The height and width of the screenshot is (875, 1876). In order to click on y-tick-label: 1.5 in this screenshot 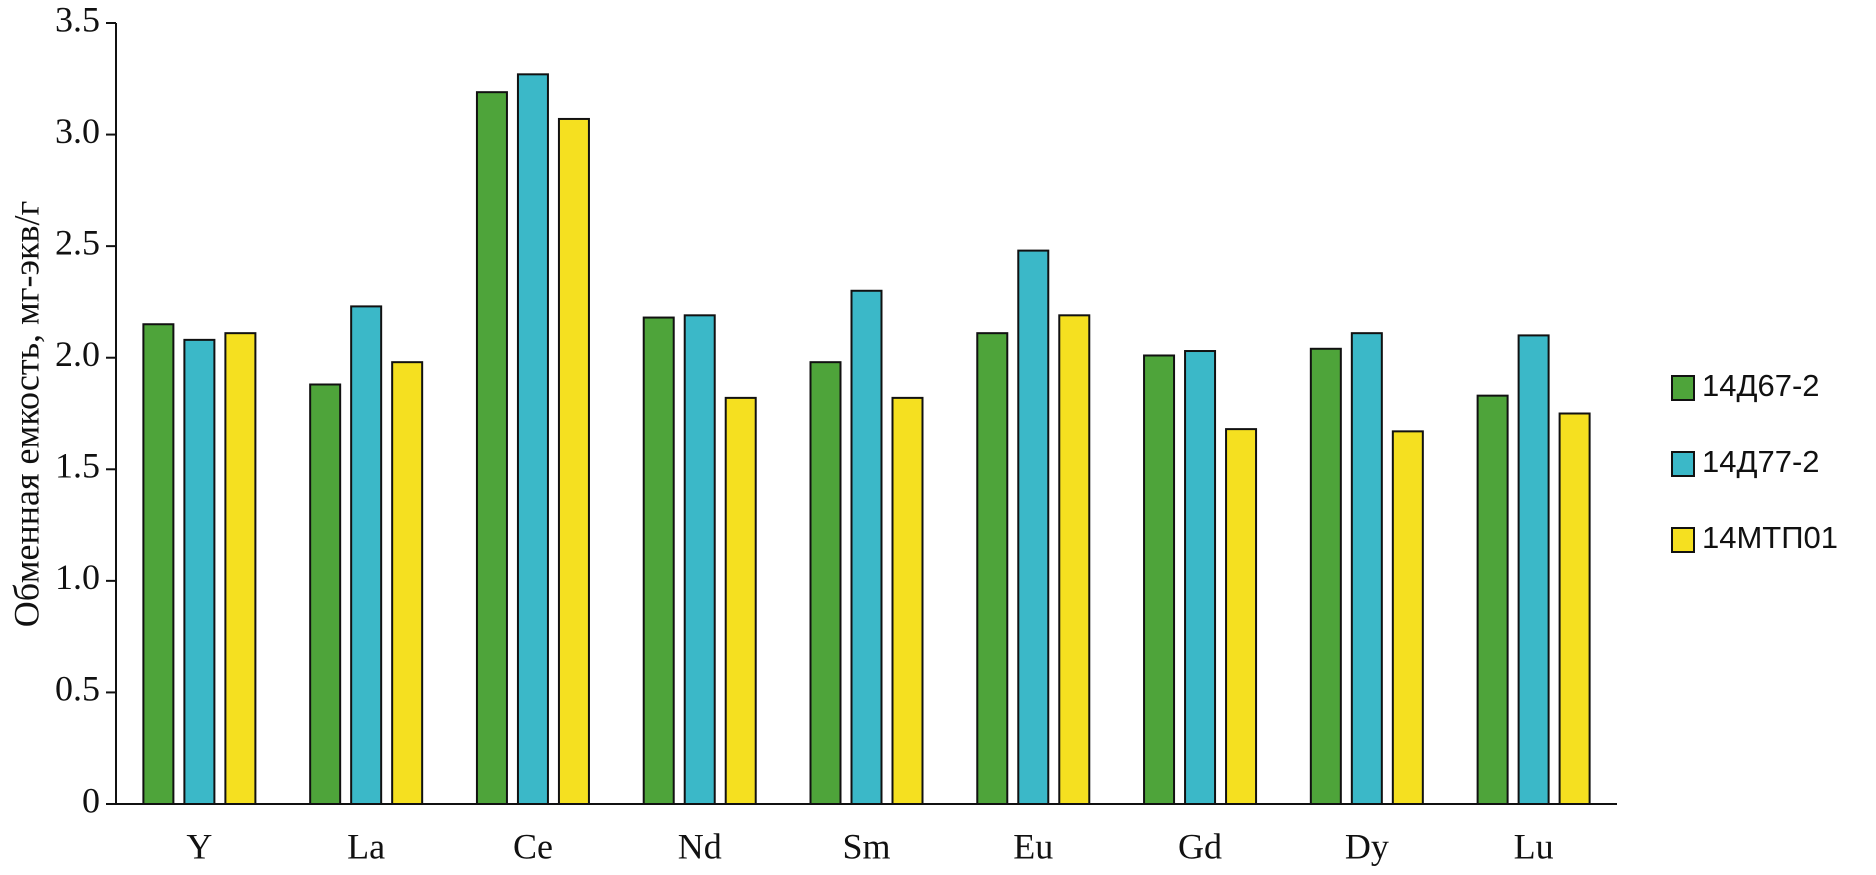, I will do `click(77, 466)`.